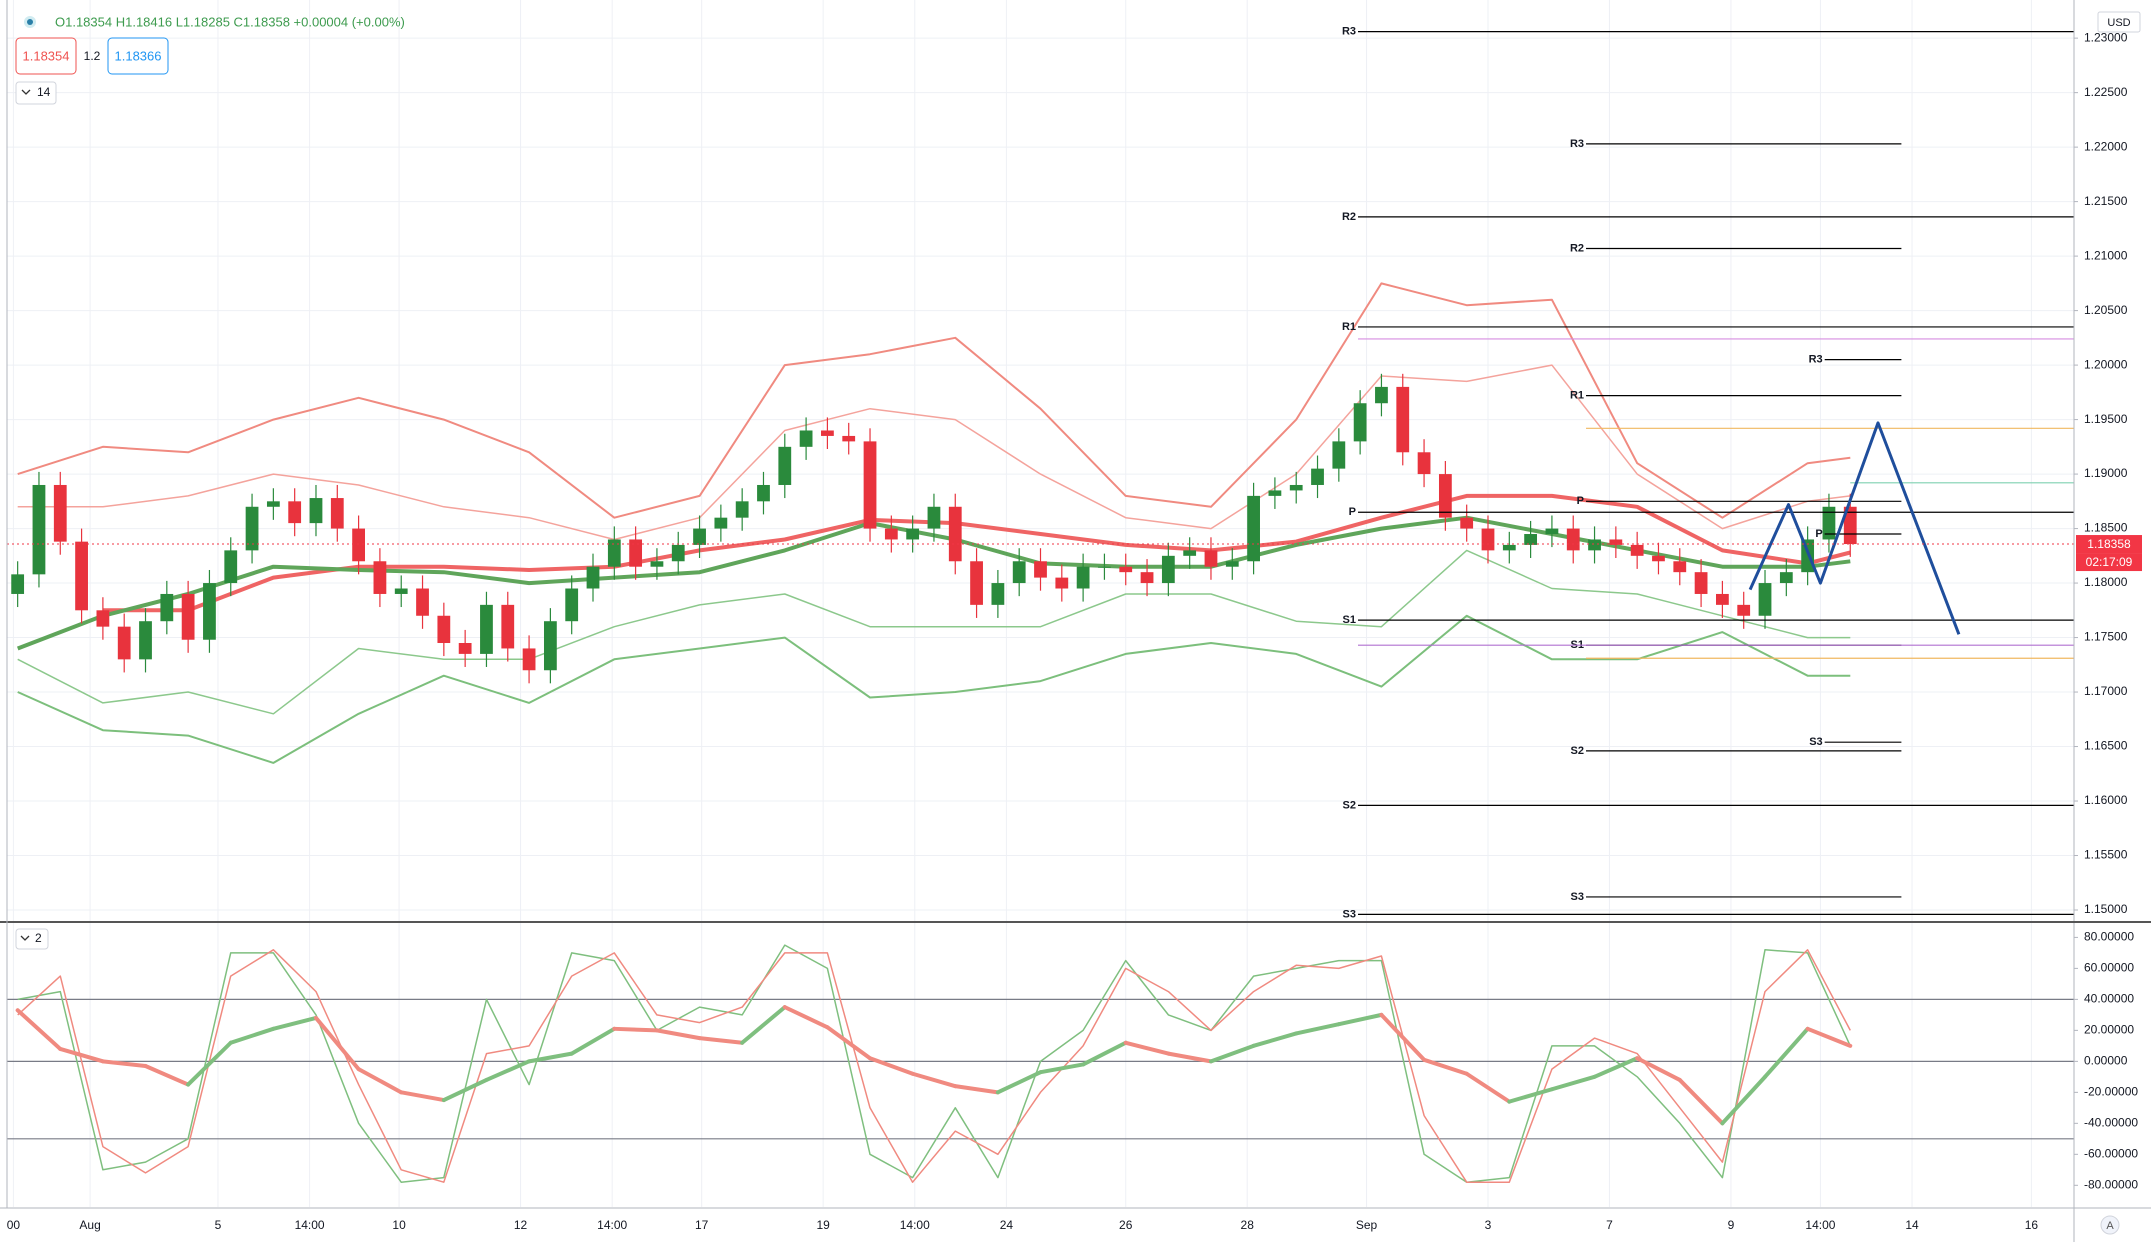 The width and height of the screenshot is (2151, 1242). Describe the element at coordinates (2109, 562) in the screenshot. I see `countdown: 02:17:09` at that location.